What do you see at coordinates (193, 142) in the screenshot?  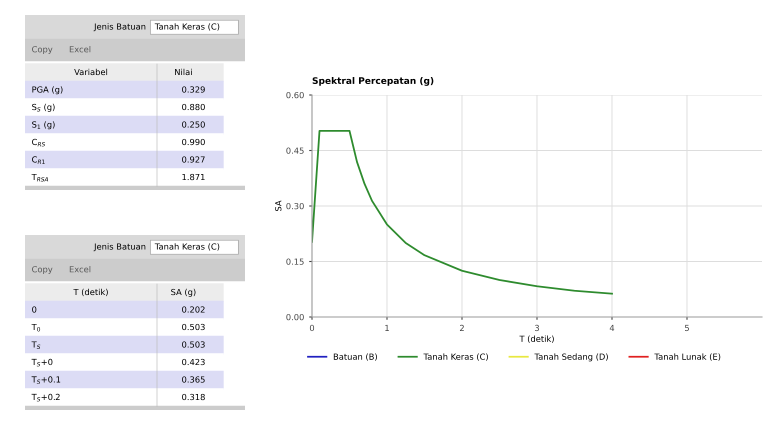 I see `text: 0.990` at bounding box center [193, 142].